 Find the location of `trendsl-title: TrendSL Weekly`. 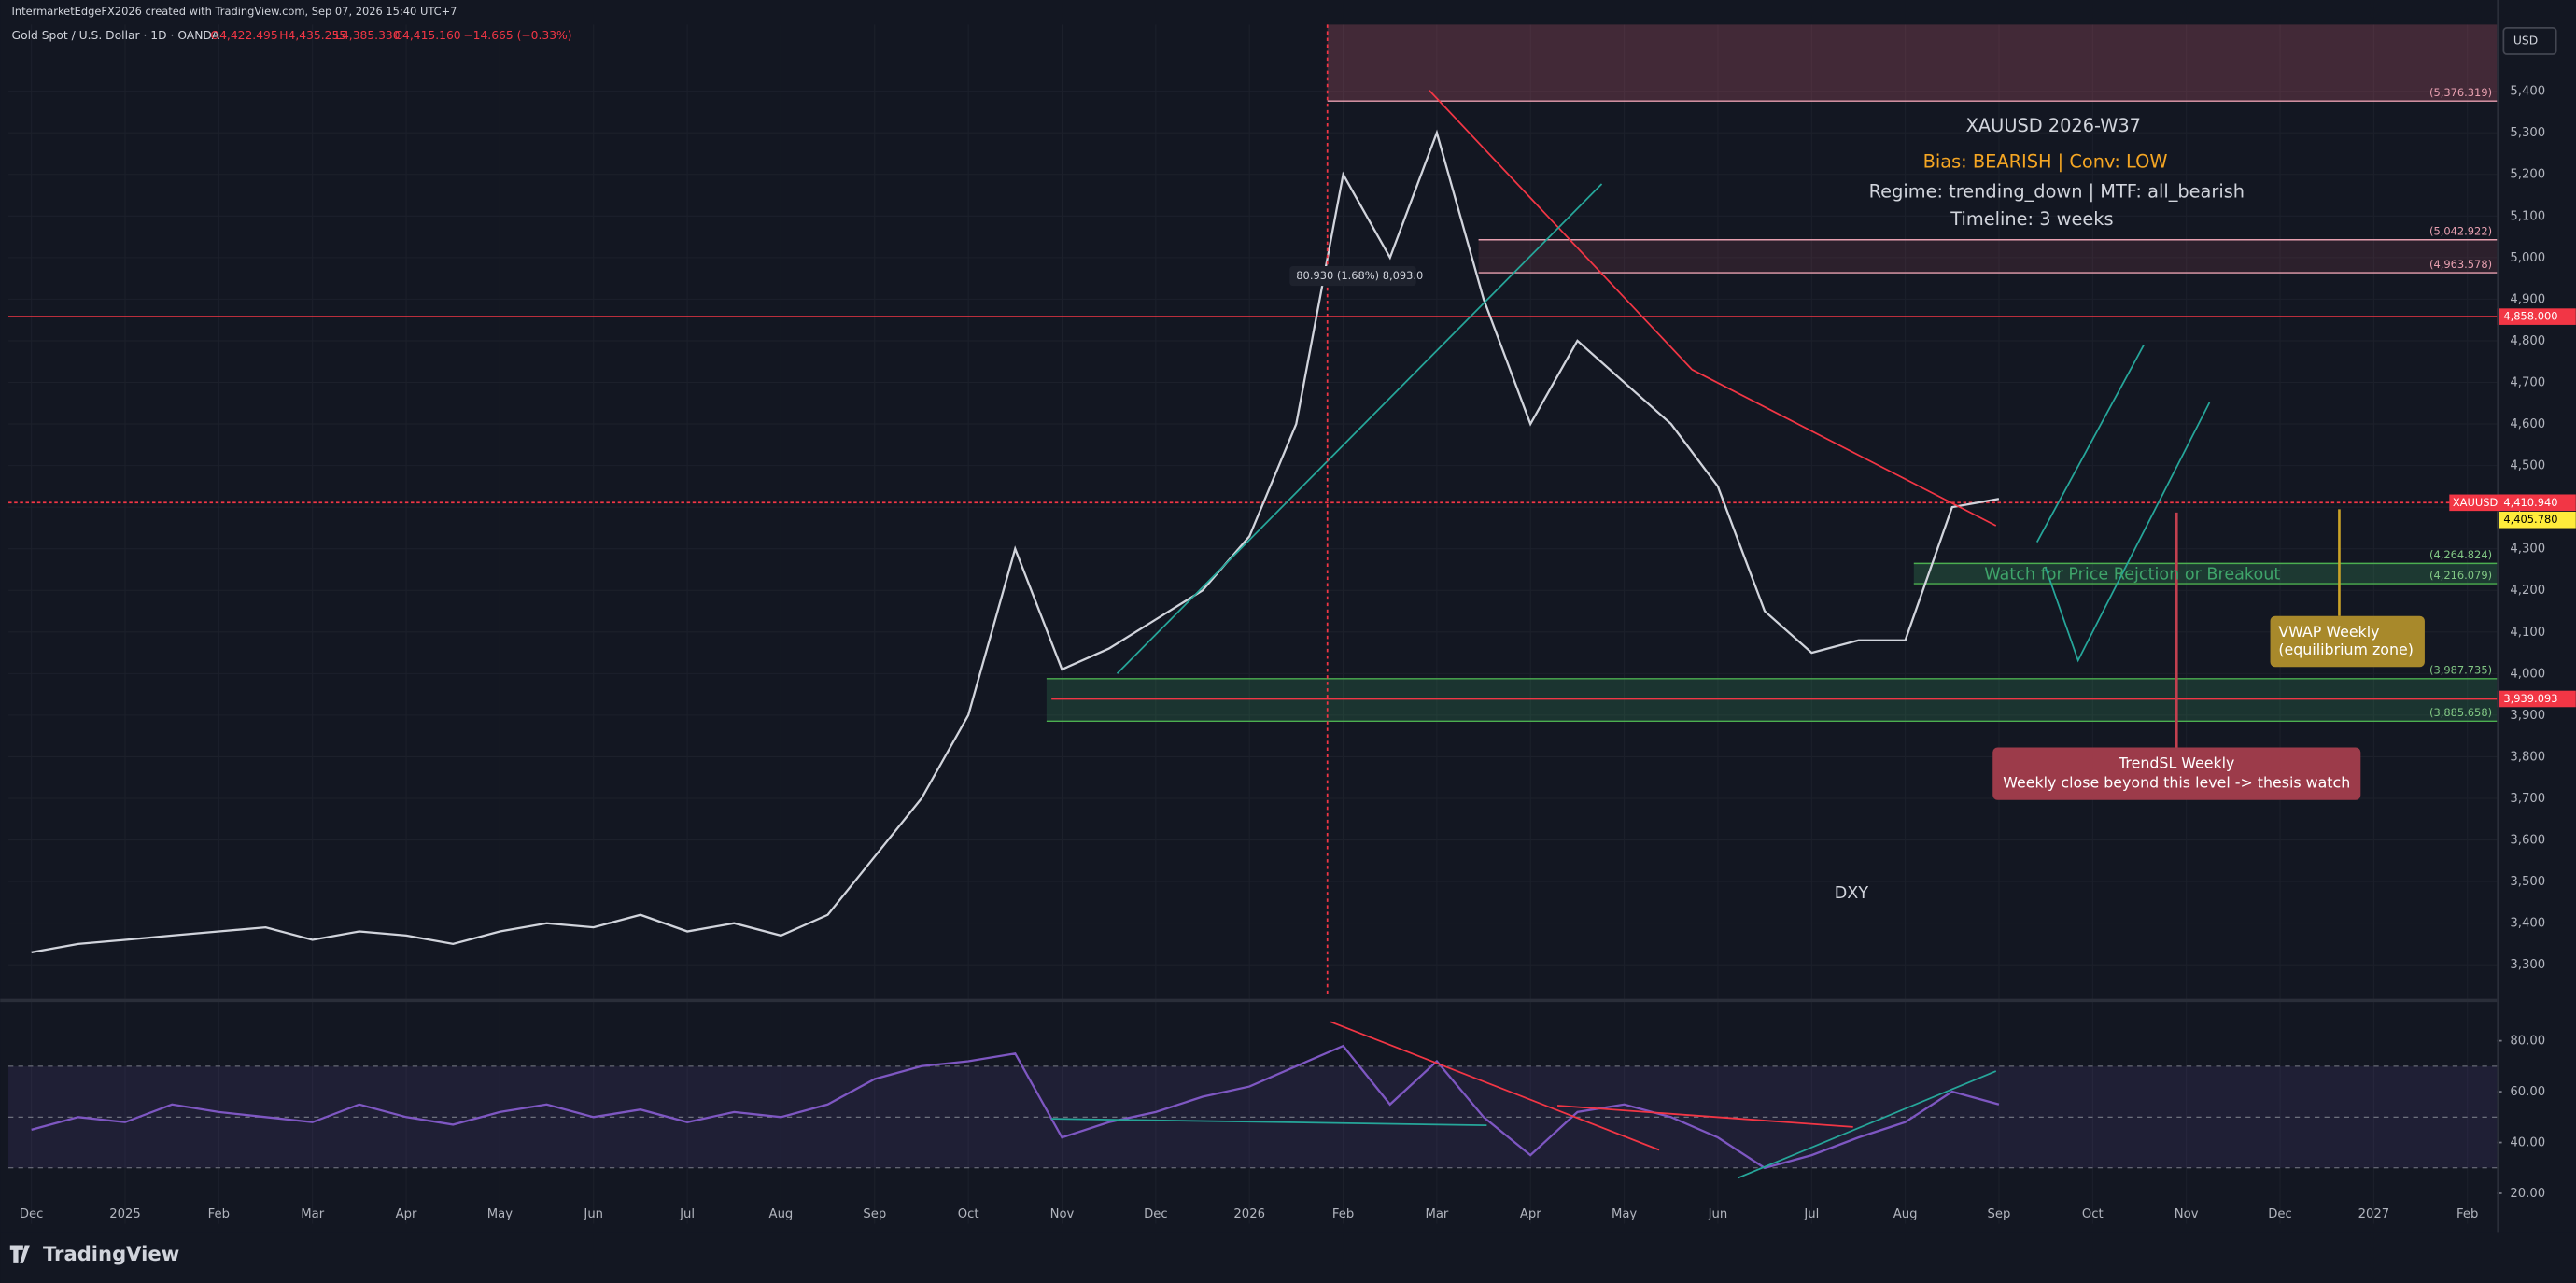

trendsl-title: TrendSL Weekly is located at coordinates (2176, 763).